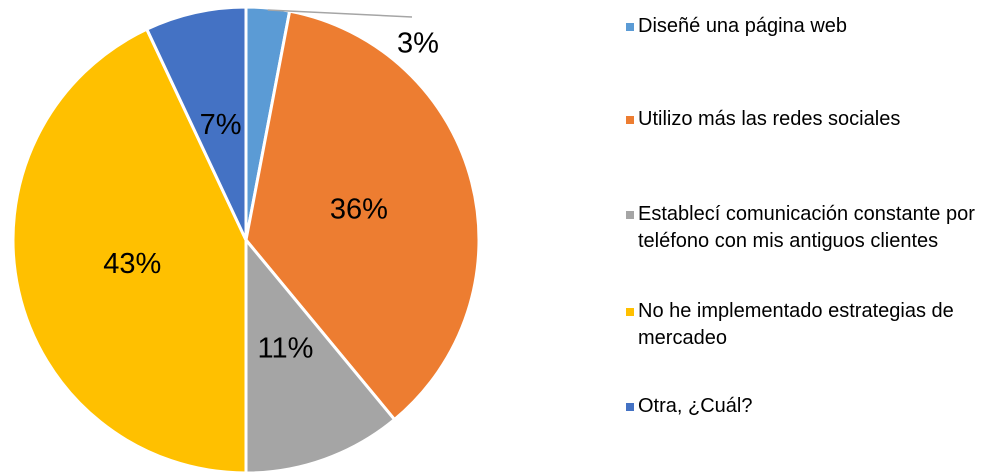 This screenshot has height=476, width=989. What do you see at coordinates (132, 264) in the screenshot?
I see `data-label: 43%` at bounding box center [132, 264].